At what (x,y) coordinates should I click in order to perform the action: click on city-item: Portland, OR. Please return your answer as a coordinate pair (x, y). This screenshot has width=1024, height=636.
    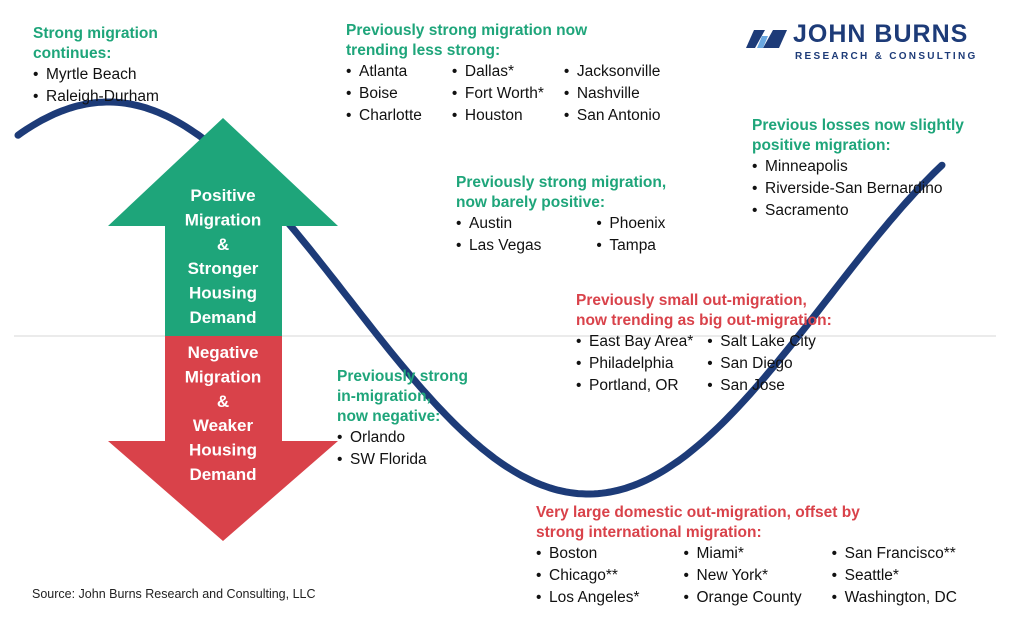
    Looking at the image, I should click on (634, 386).